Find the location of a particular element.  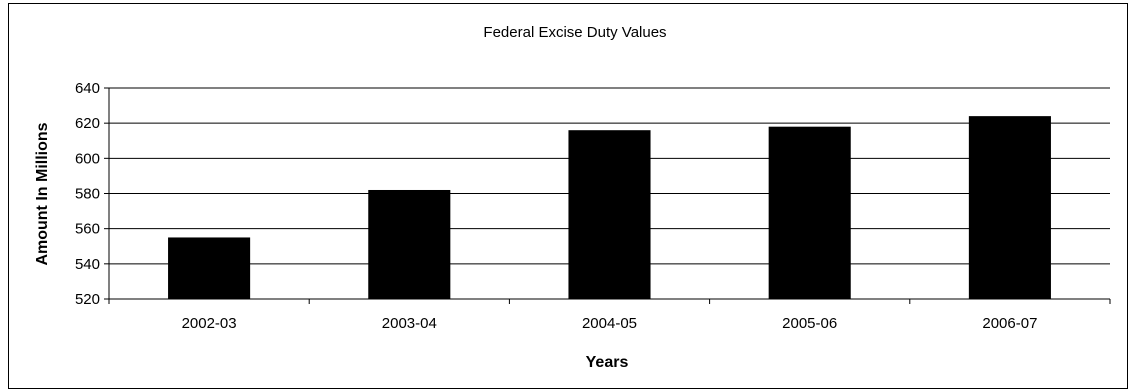

x-tick-label: 2005-06 is located at coordinates (809, 323).